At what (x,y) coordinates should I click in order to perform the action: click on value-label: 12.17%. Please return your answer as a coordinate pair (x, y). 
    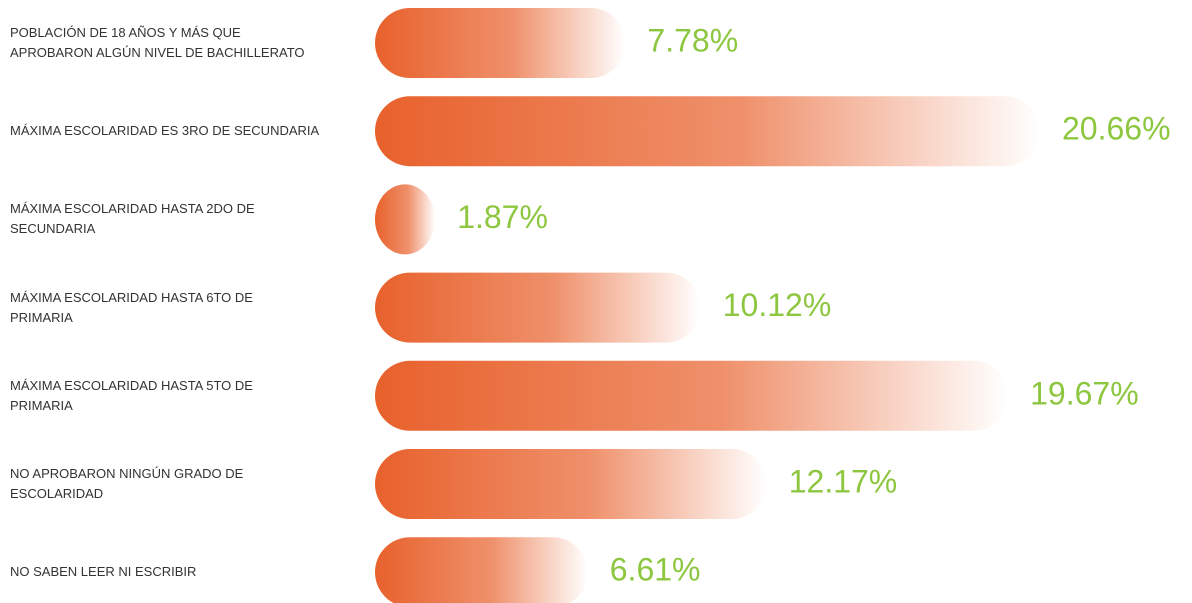
    Looking at the image, I should click on (843, 481).